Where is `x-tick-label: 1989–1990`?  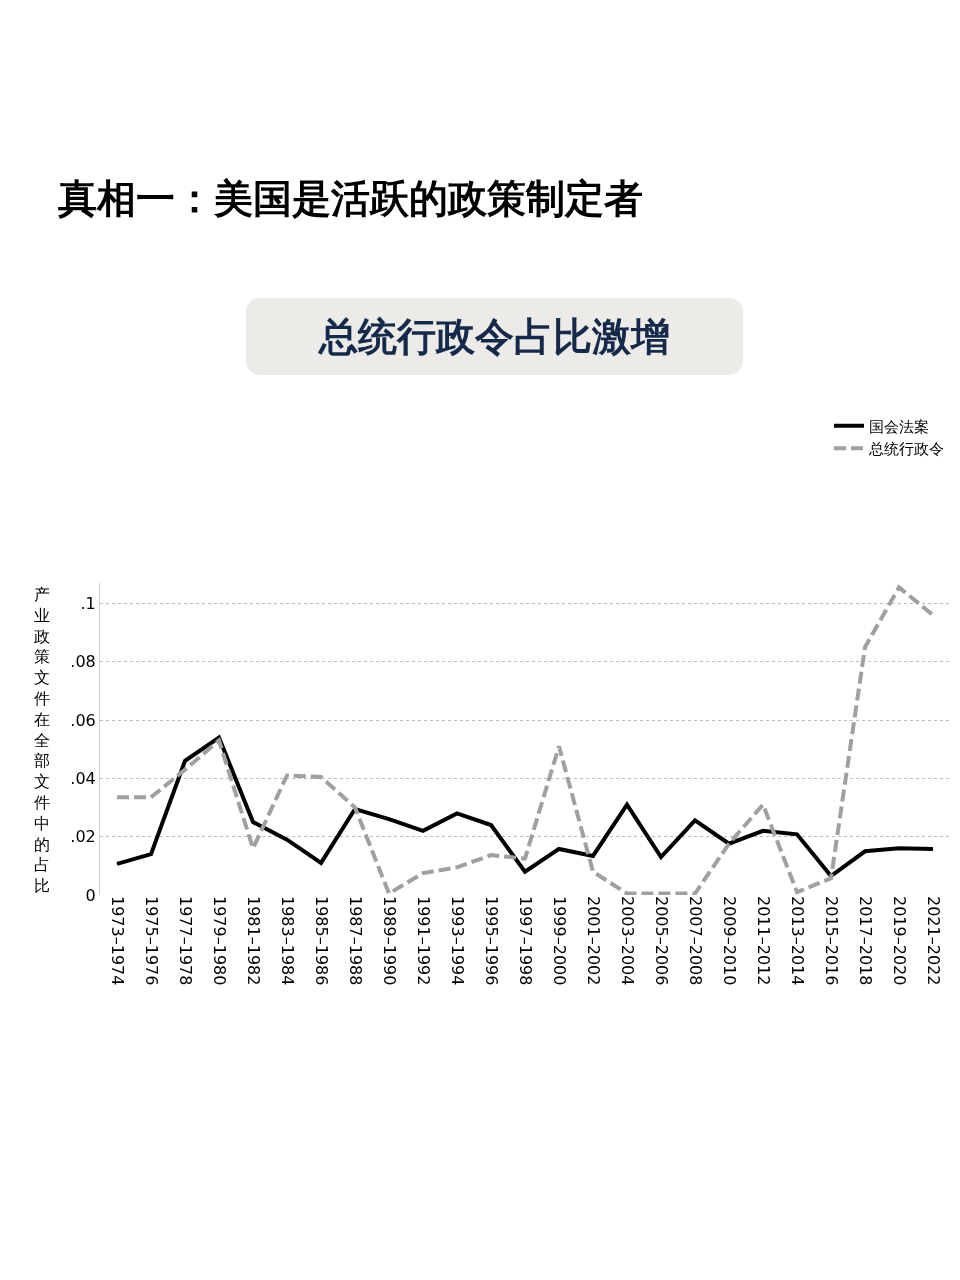 x-tick-label: 1989–1990 is located at coordinates (389, 941).